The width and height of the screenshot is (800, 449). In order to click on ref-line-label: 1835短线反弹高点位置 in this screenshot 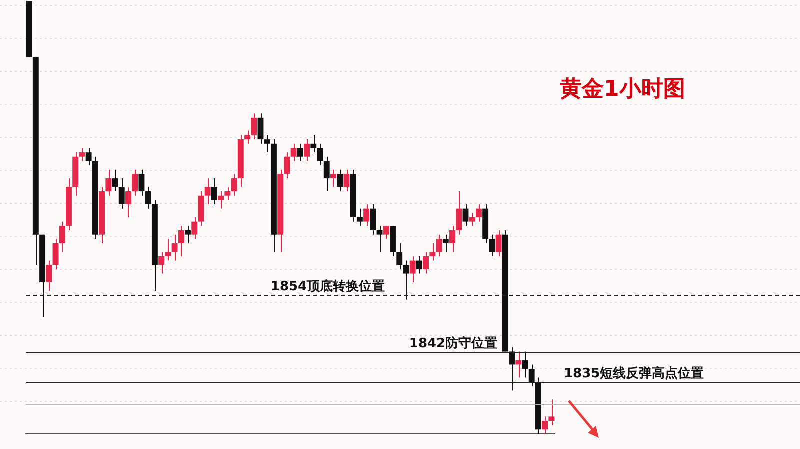, I will do `click(634, 373)`.